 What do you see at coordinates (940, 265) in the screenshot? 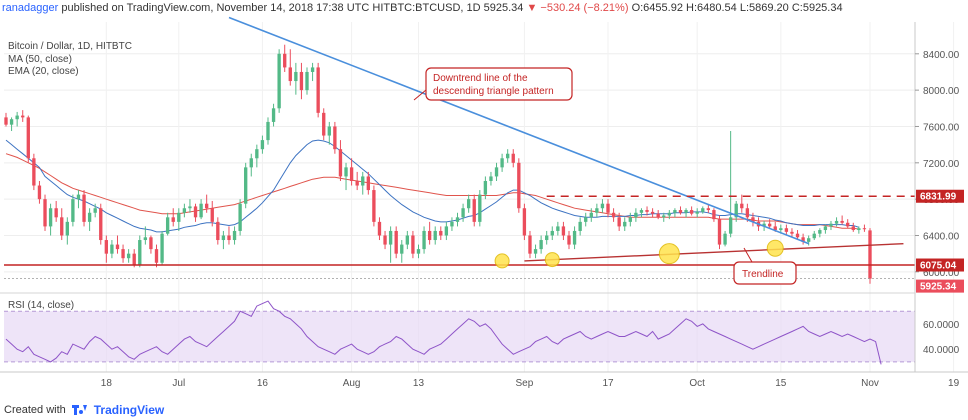
I see `support-price-label-box` at bounding box center [940, 265].